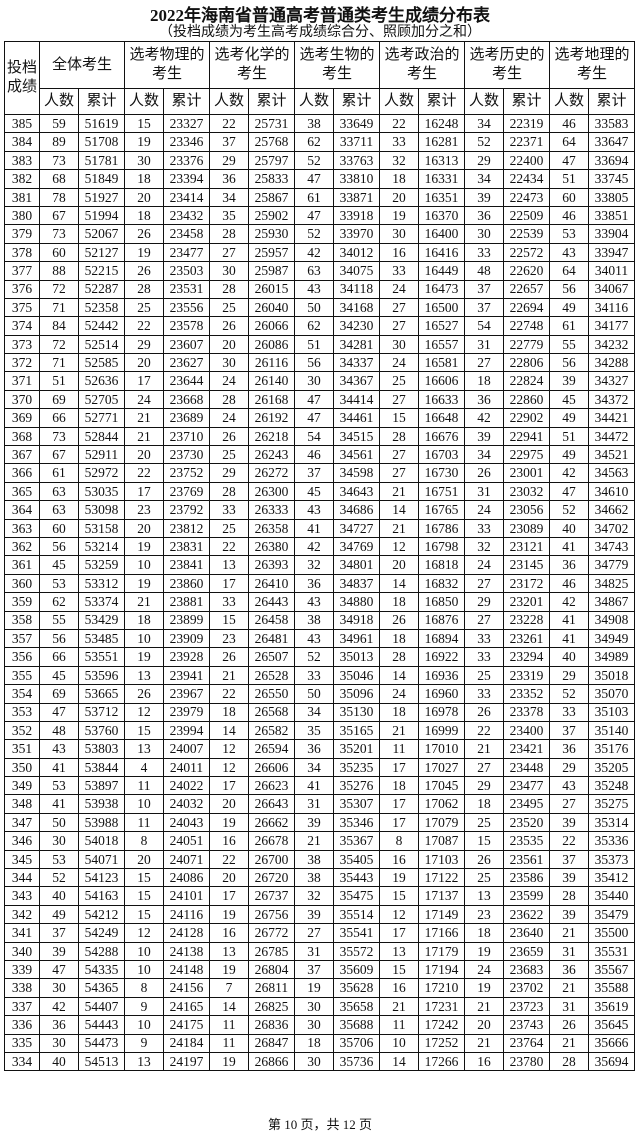 The width and height of the screenshot is (640, 1136). Describe the element at coordinates (271, 583) in the screenshot. I see `cumulative-cell: 26410` at that location.